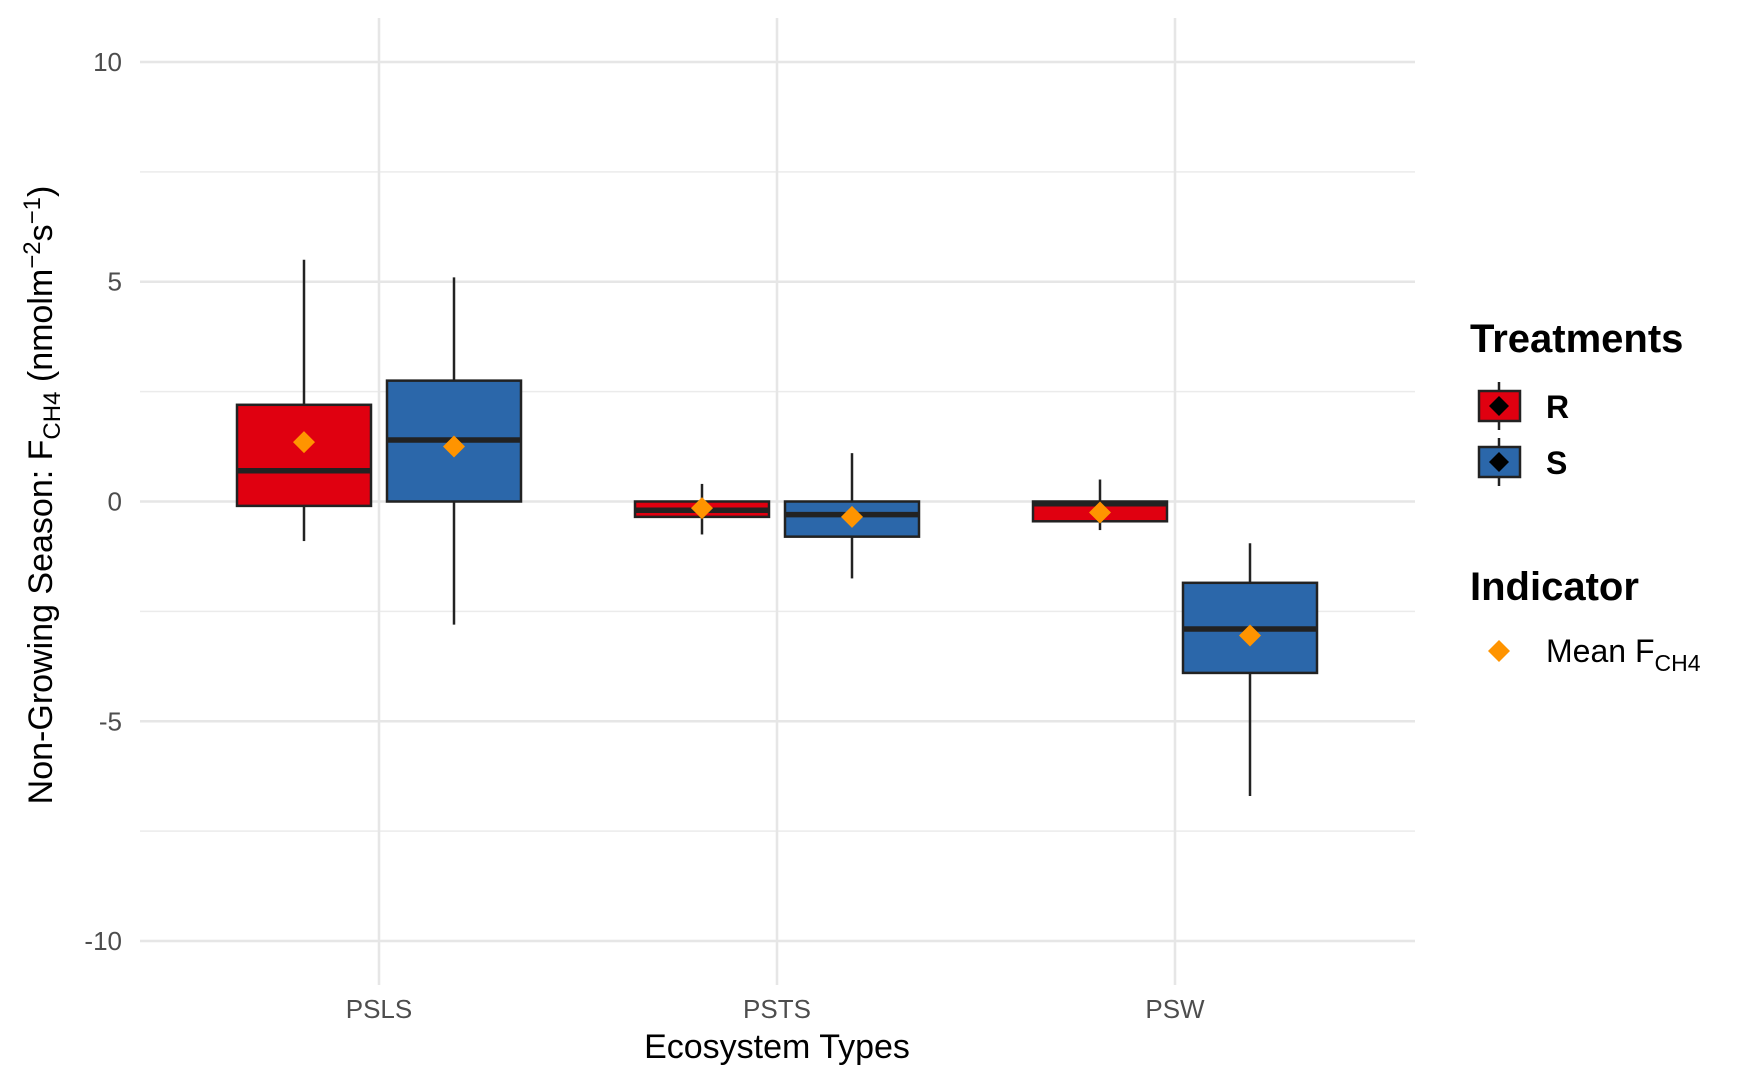  Describe the element at coordinates (52, 416) in the screenshot. I see `y-axis-title-sub: CH4` at that location.